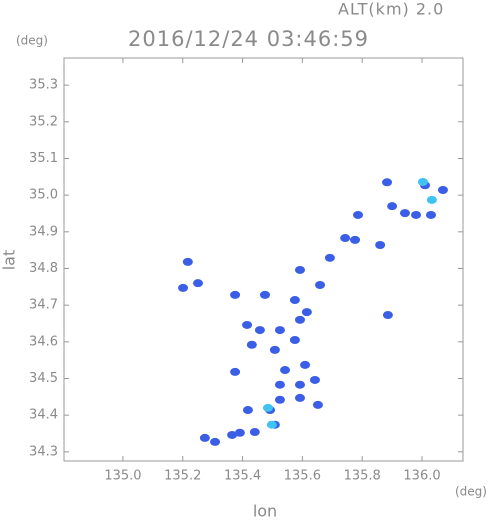 Image resolution: width=491 pixels, height=521 pixels. What do you see at coordinates (43, 415) in the screenshot?
I see `y-tick-label: 34.4` at bounding box center [43, 415].